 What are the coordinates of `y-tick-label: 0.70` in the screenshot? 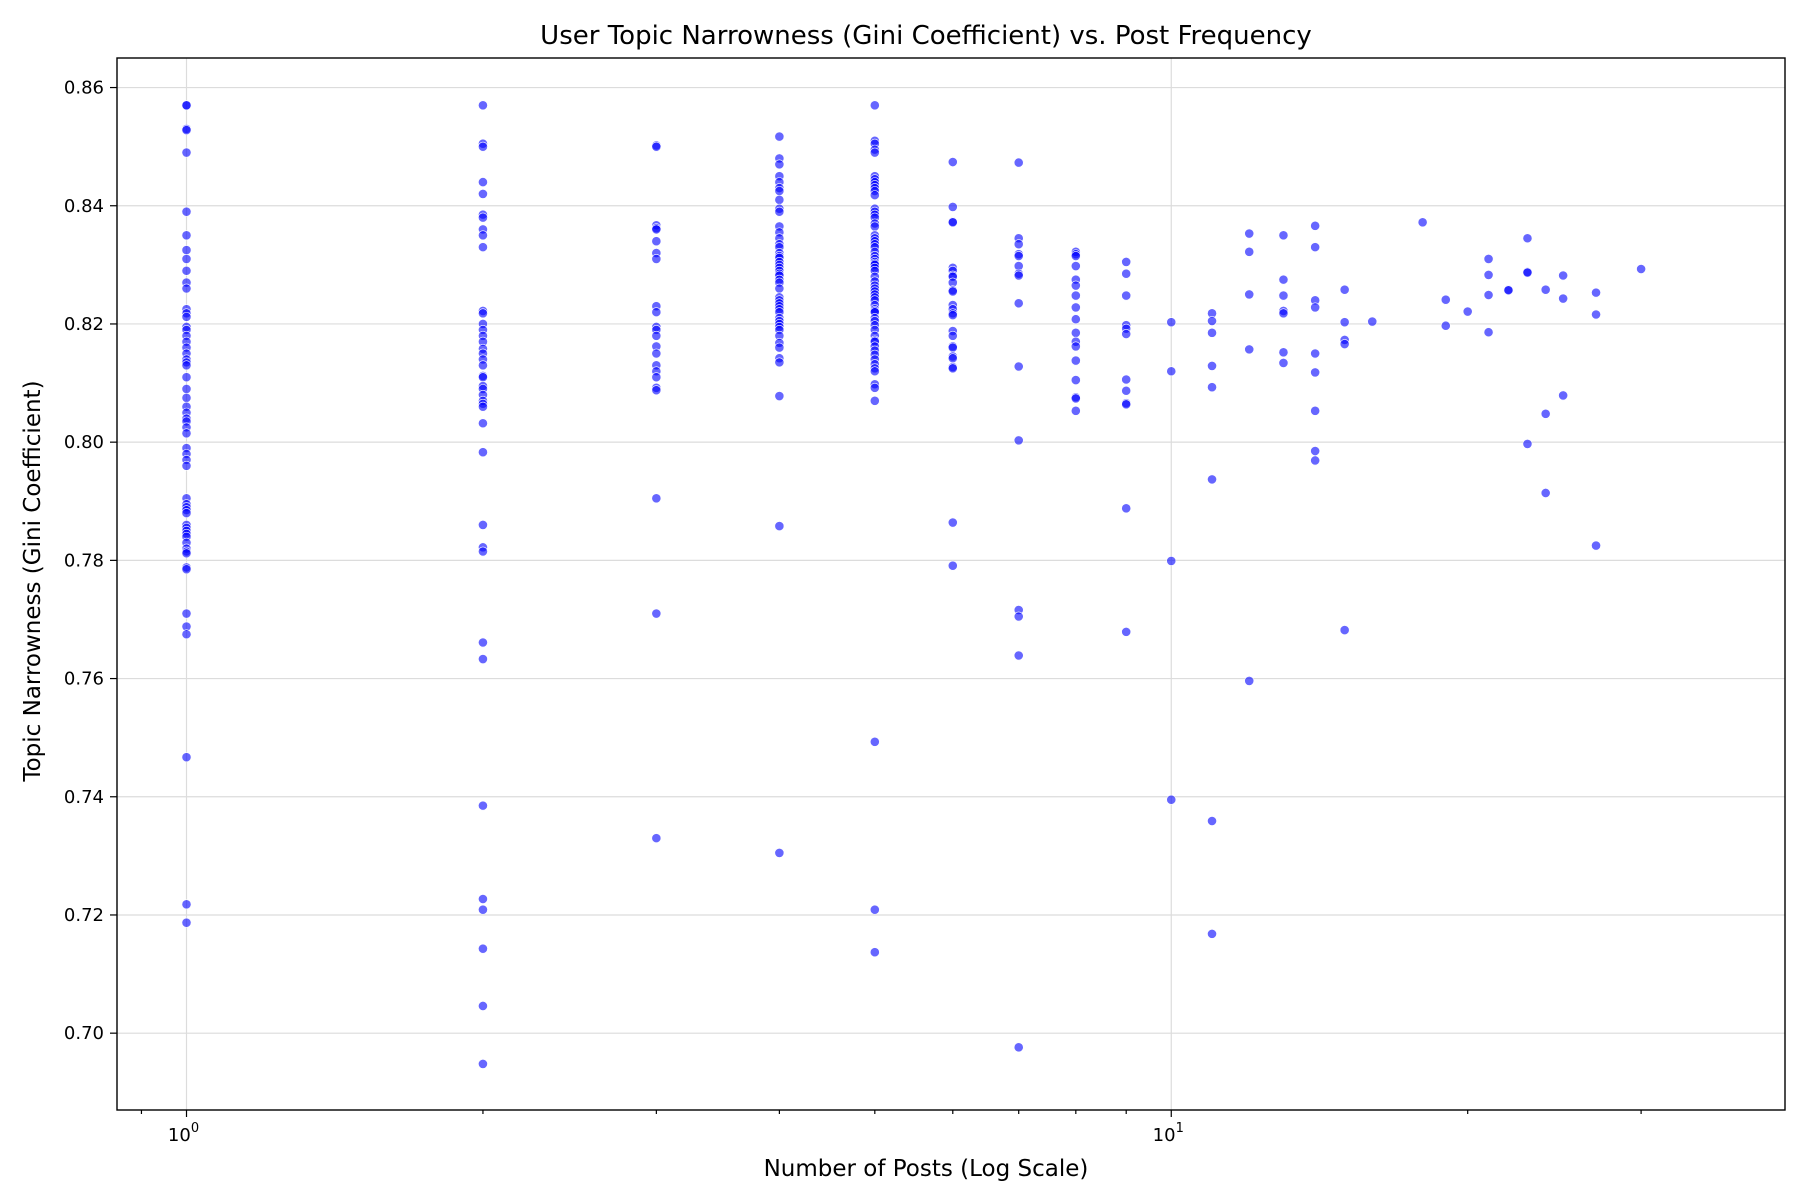 It's located at (84, 1033).